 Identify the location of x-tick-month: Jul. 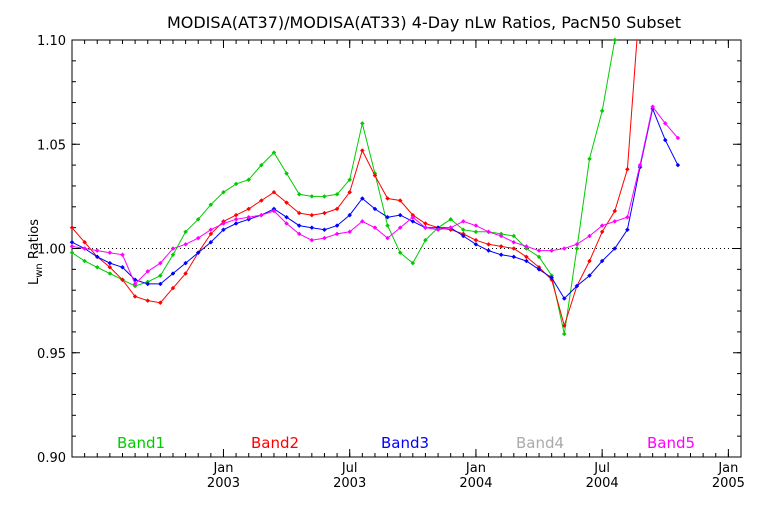
(601, 468).